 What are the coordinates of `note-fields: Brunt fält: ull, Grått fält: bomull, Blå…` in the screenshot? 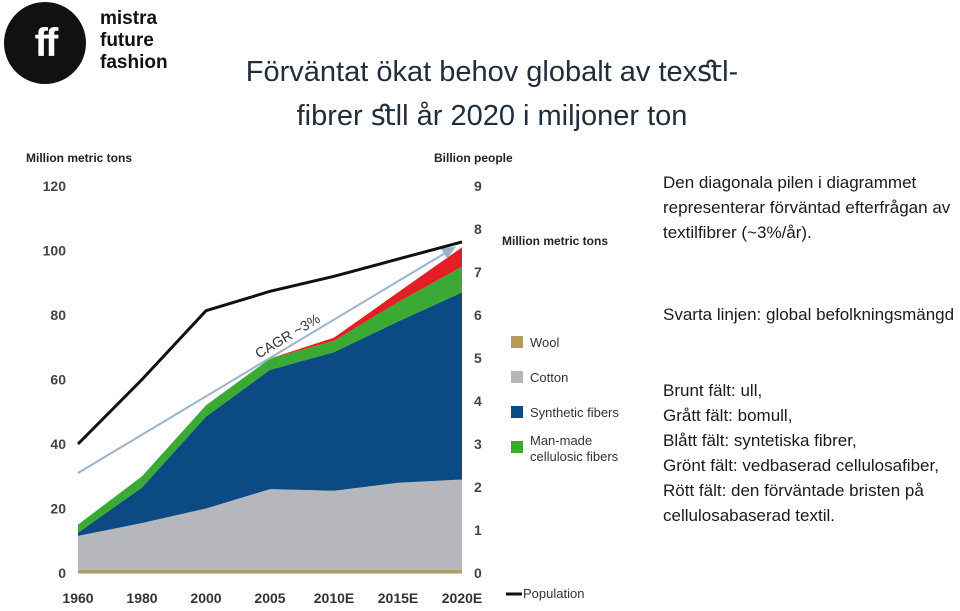 It's located at (811, 453).